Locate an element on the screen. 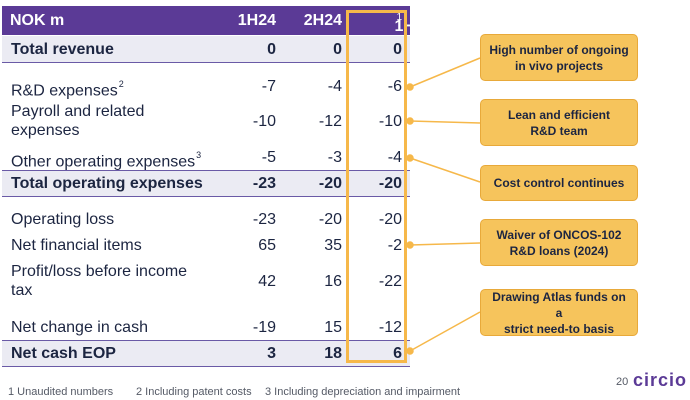  row-operating-loss: Operating loss -23 -20 -20 is located at coordinates (206, 220).